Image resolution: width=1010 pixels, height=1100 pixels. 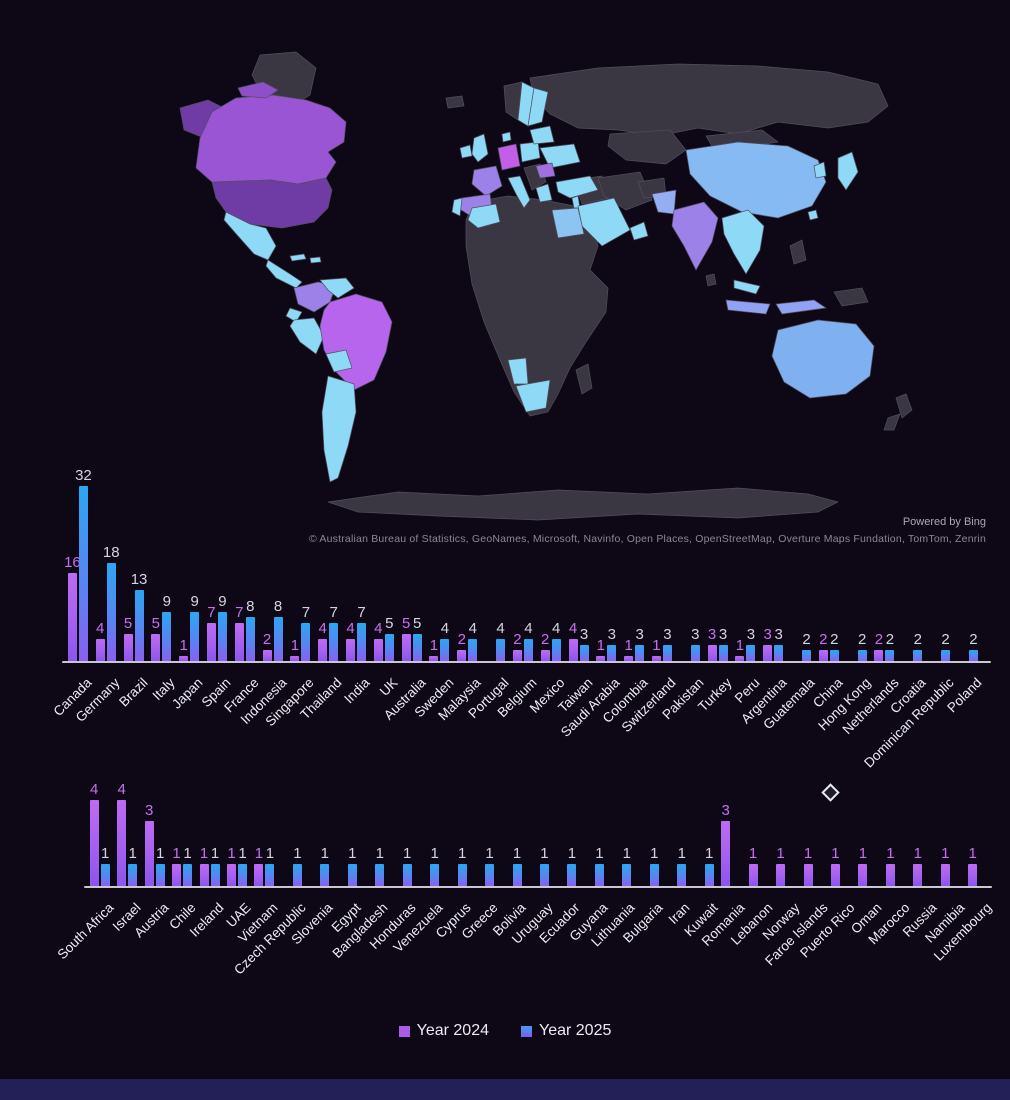 I want to click on bar-year-2024-mexico, so click(x=545, y=655).